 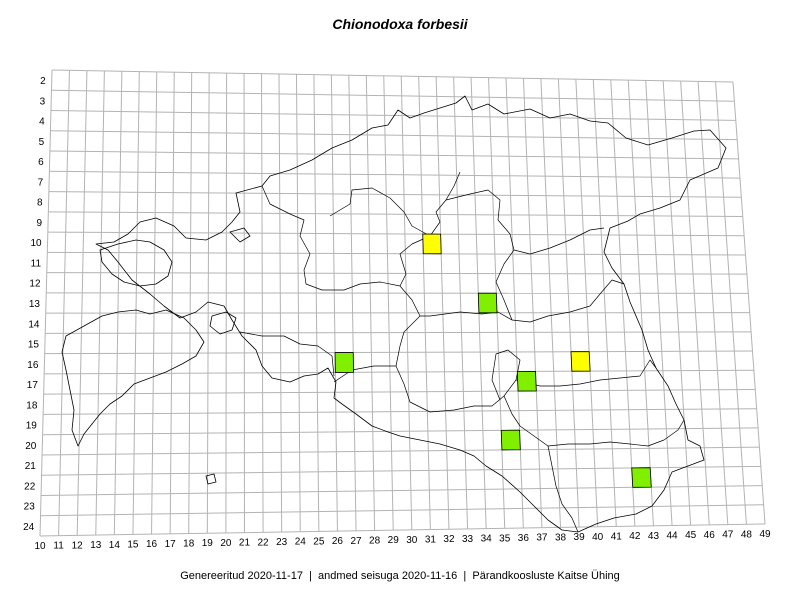 I want to click on row-label: 10, so click(x=36, y=243).